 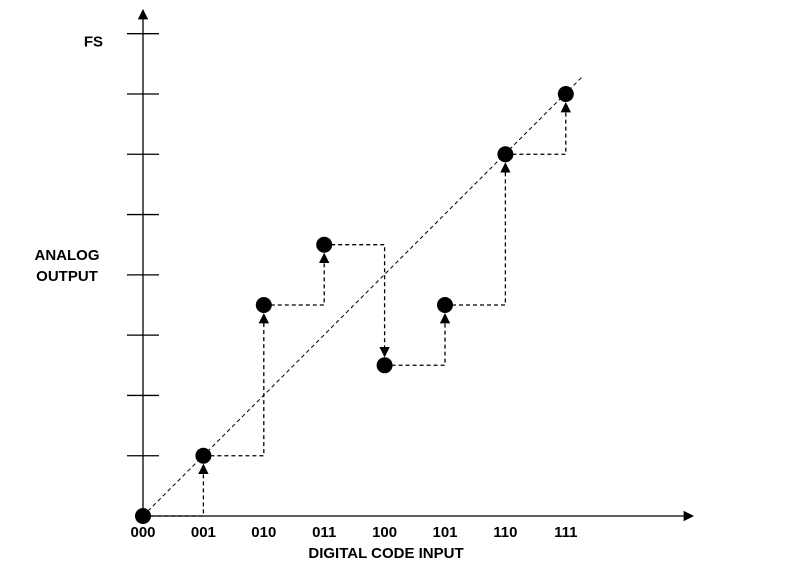 I want to click on y-tick-label: FS, so click(x=93, y=42).